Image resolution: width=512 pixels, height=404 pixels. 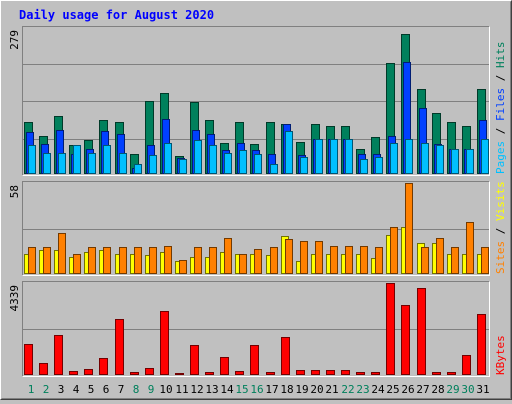 What do you see at coordinates (136, 389) in the screenshot?
I see `x-tick-day-8: 8` at bounding box center [136, 389].